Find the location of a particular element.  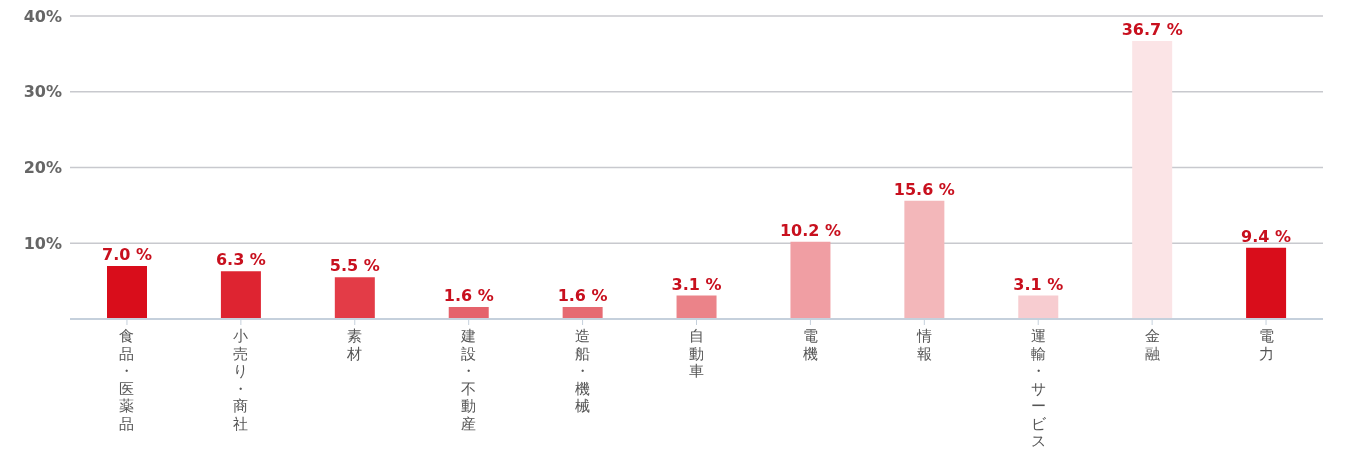

y-tick-label: 30% is located at coordinates (42, 92).